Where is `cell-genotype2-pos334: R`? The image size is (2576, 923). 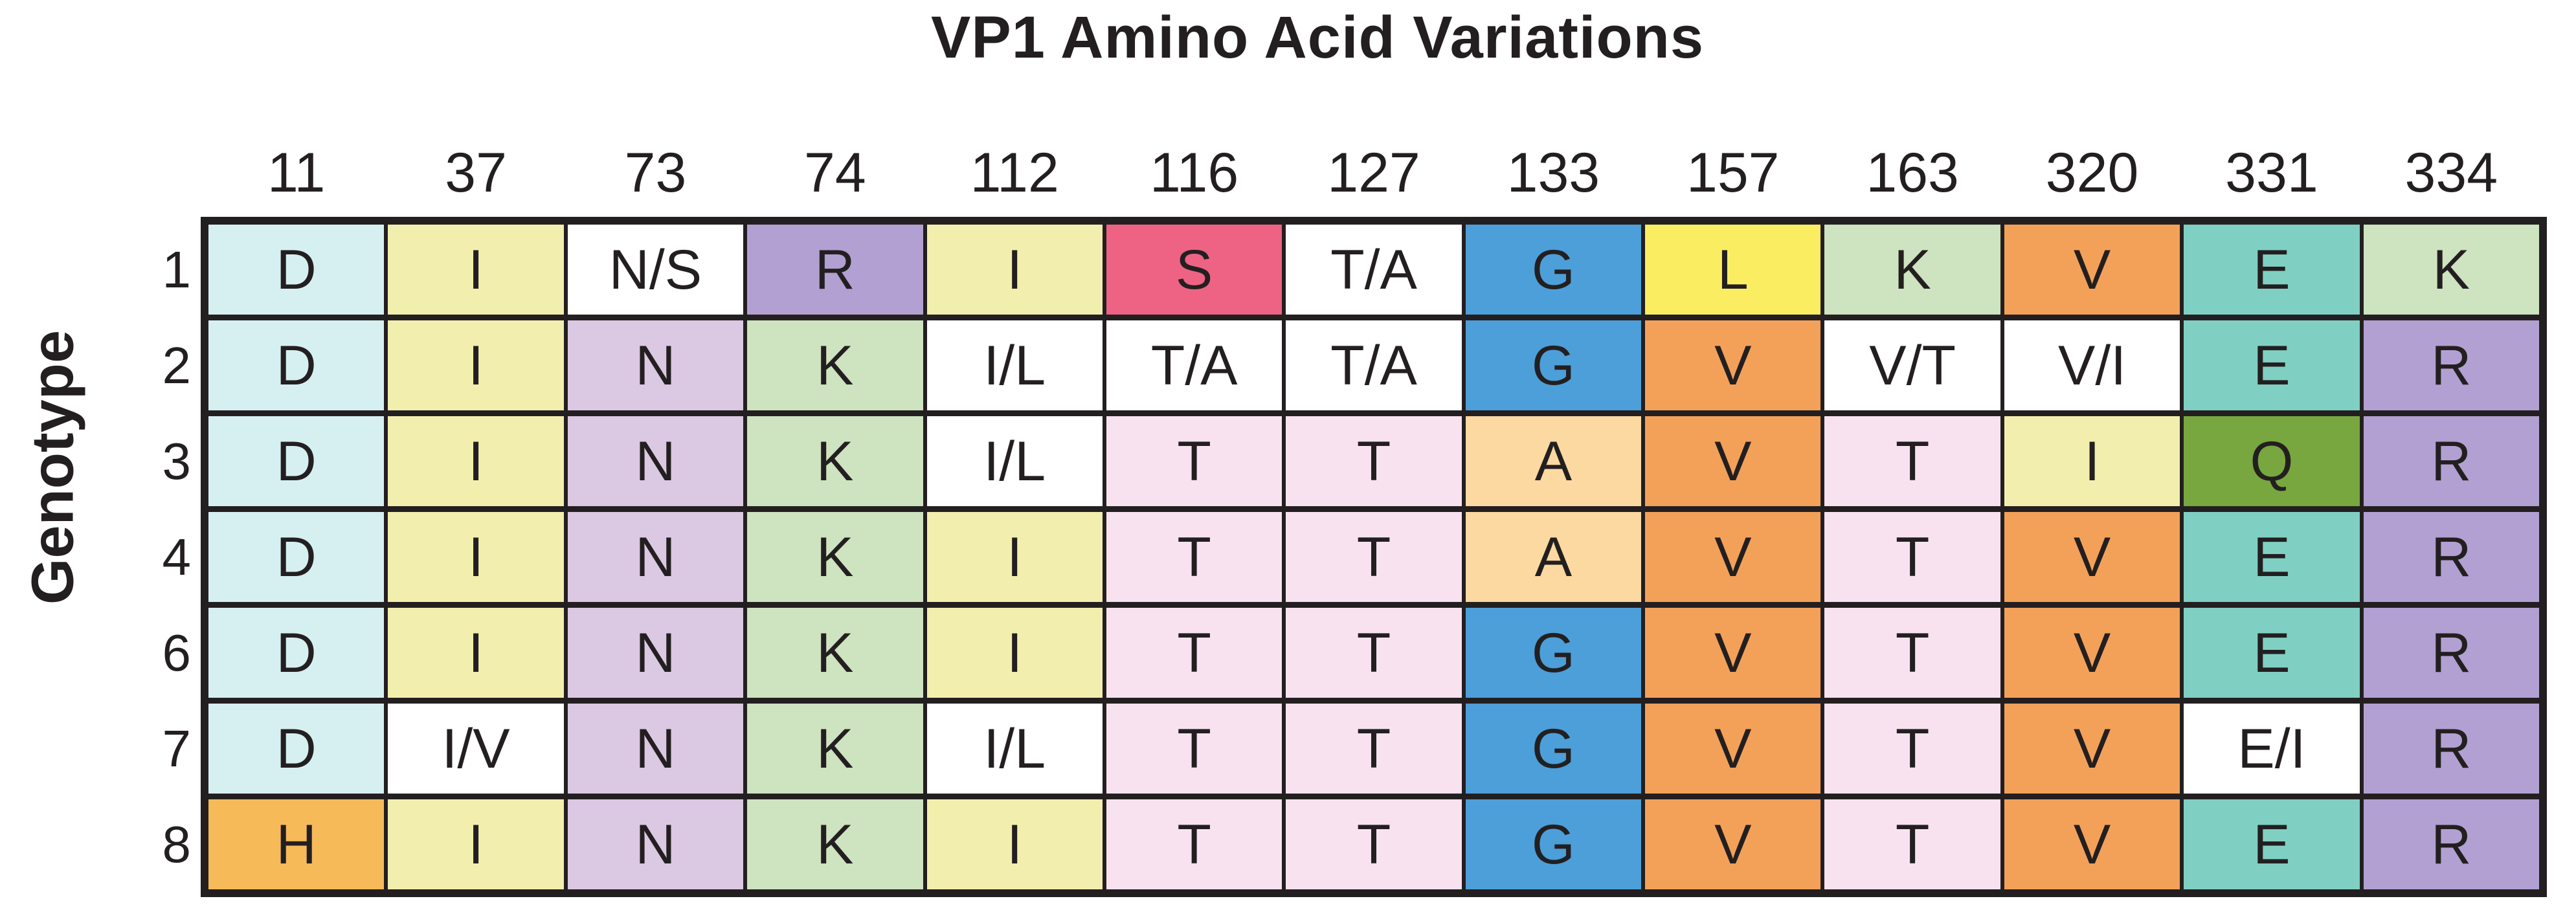 cell-genotype2-pos334: R is located at coordinates (2451, 365).